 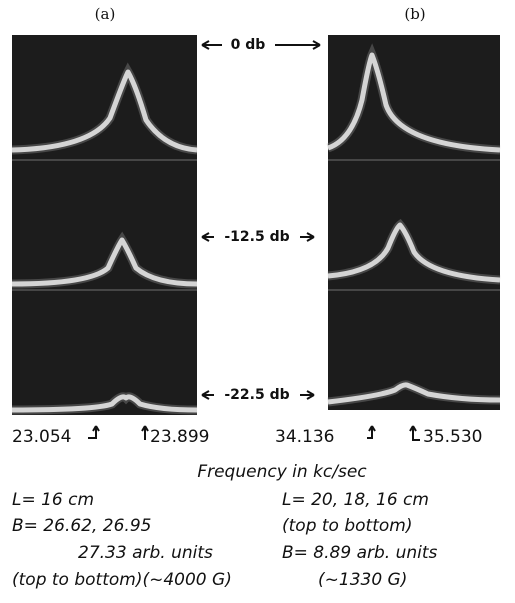 I want to click on caption-line: B= 8.89 arb. units, so click(x=360, y=553).